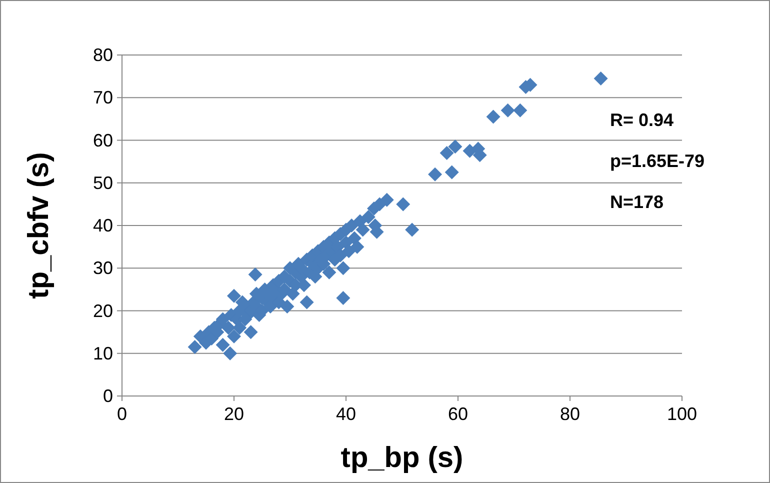 The height and width of the screenshot is (483, 770). Describe the element at coordinates (102, 226) in the screenshot. I see `y-tick-label: 40` at that location.